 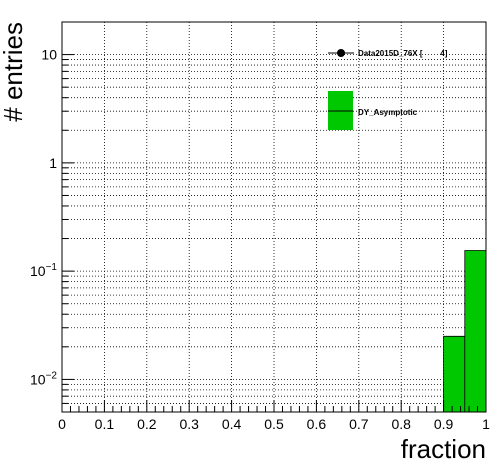 What do you see at coordinates (274, 424) in the screenshot?
I see `x-tick-label: 0.5` at bounding box center [274, 424].